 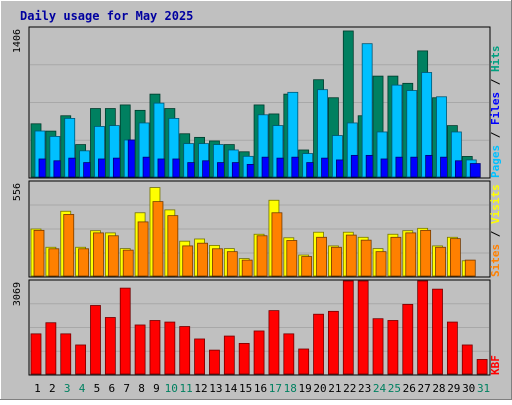 What do you see at coordinates (37, 388) in the screenshot?
I see `x-tick-label: 1` at bounding box center [37, 388].